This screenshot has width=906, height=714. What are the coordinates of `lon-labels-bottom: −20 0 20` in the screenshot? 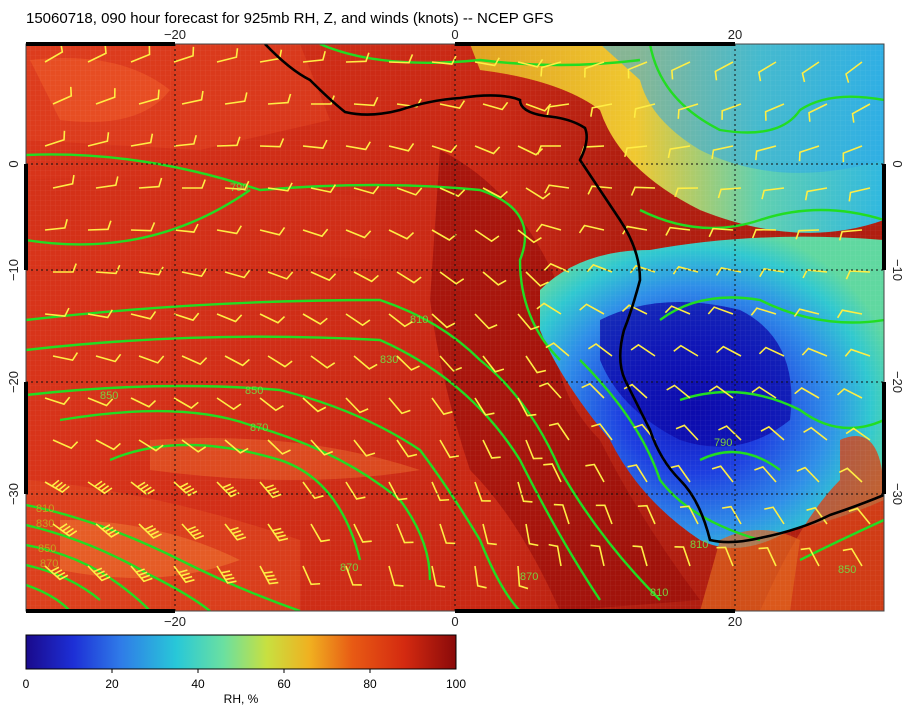 It's located at (453, 621).